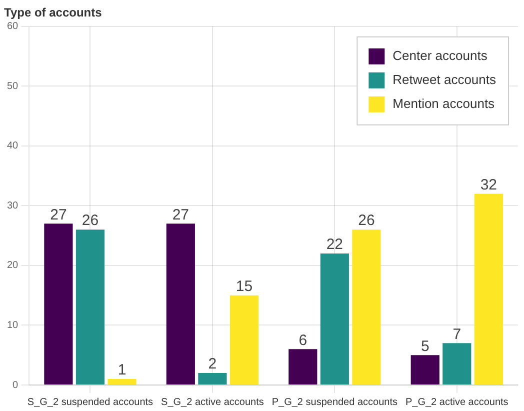 The image size is (524, 411). What do you see at coordinates (457, 334) in the screenshot?
I see `data-label: 7` at bounding box center [457, 334].